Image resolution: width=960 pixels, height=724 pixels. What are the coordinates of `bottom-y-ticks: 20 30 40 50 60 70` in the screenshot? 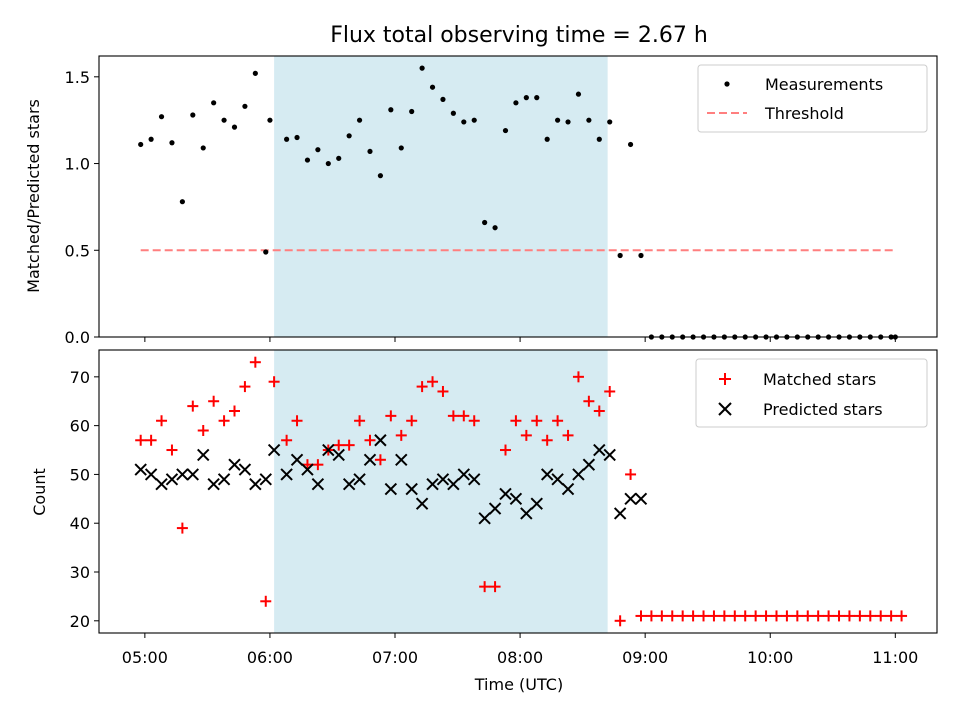 It's located at (84, 499).